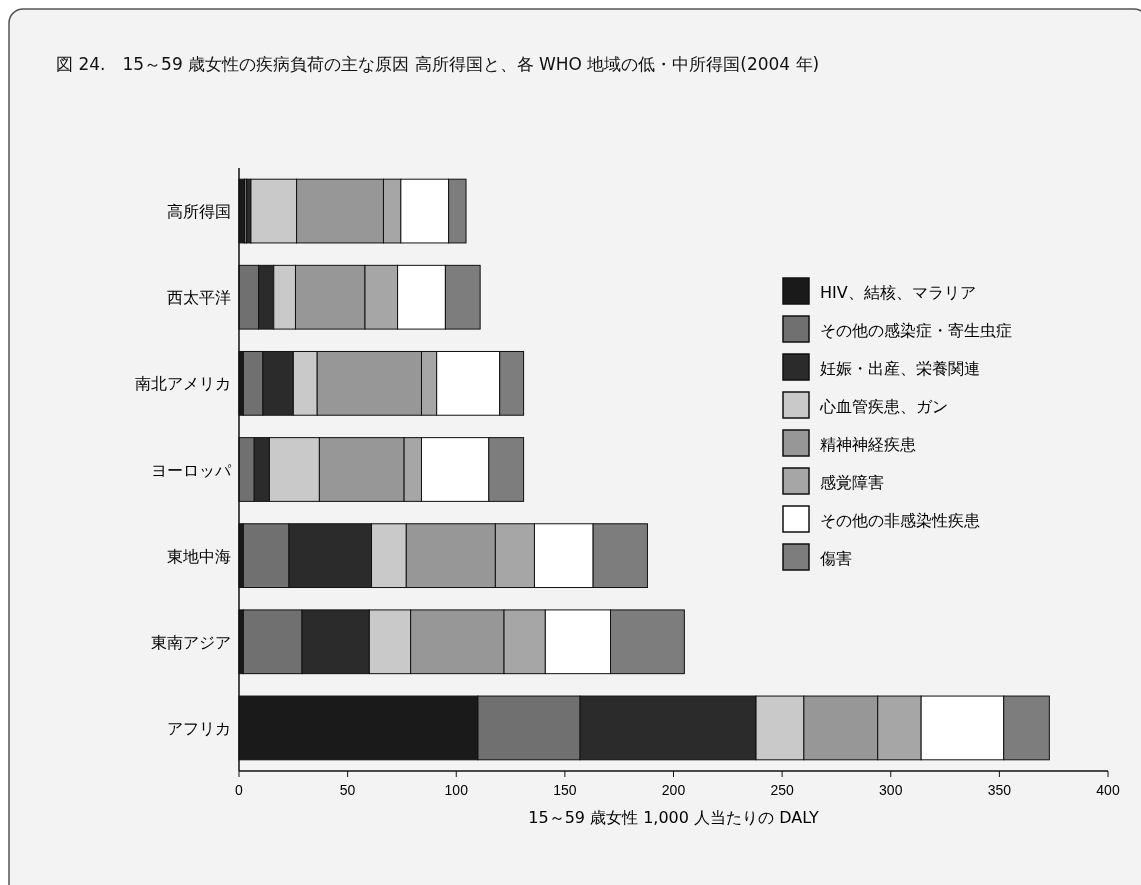 The height and width of the screenshot is (885, 1141). I want to click on legend-label: 妊娠・出産、栄養関連, so click(900, 368).